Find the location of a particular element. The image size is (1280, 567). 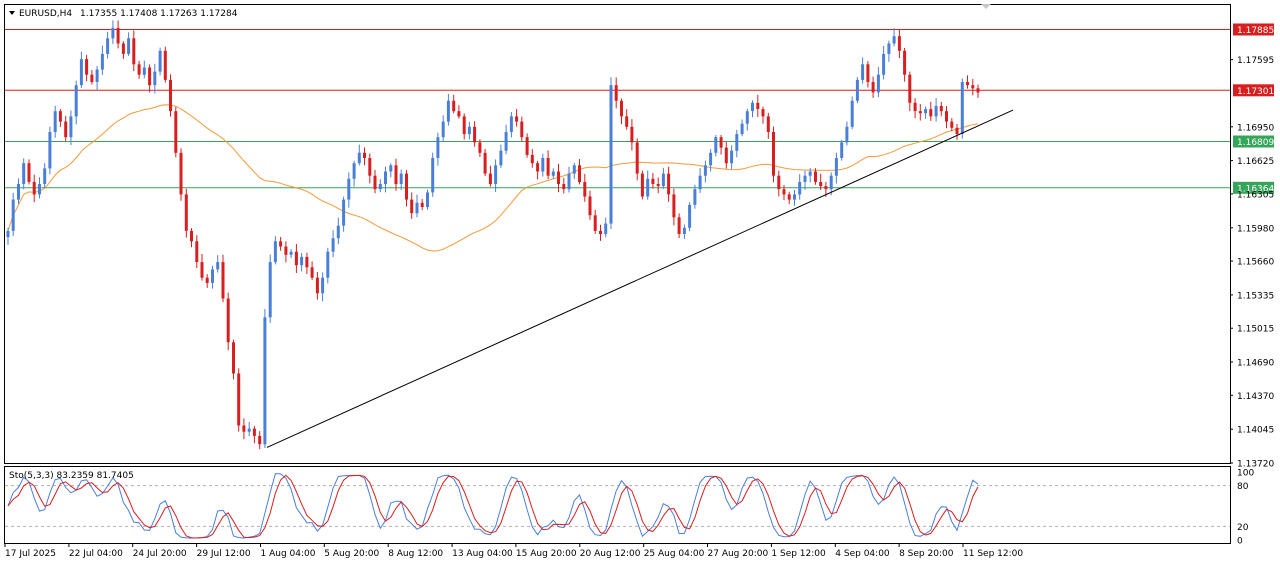

level-price-text: 1.16364 is located at coordinates (1255, 189).